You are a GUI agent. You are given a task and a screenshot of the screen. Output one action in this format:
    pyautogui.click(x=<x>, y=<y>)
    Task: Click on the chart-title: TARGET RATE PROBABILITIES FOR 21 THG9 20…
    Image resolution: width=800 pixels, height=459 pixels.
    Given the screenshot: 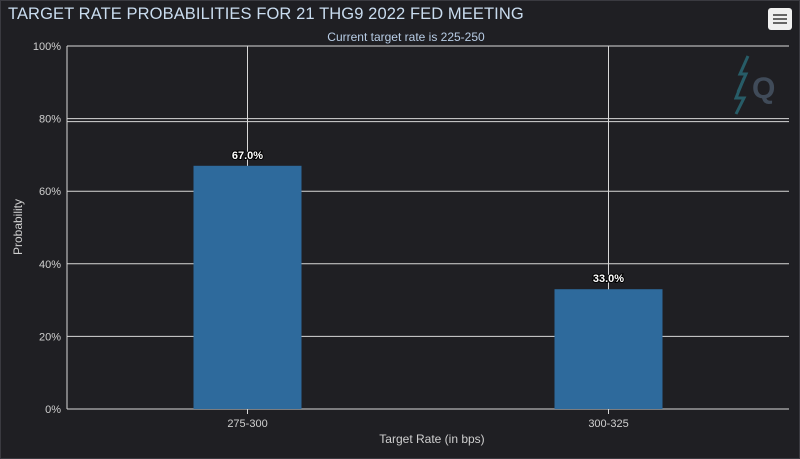 What is the action you would take?
    pyautogui.click(x=266, y=14)
    